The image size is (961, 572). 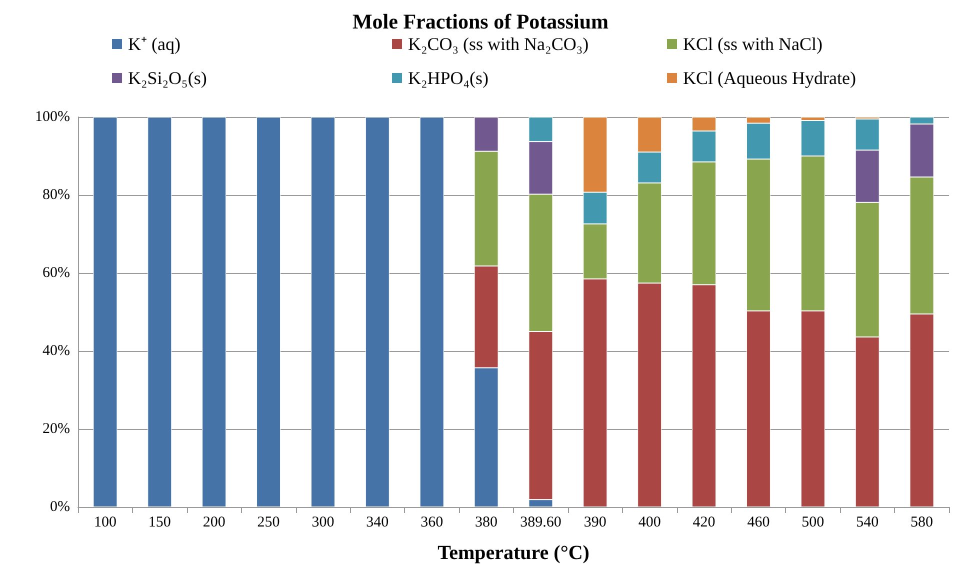 I want to click on x-tick-label: 460, so click(x=758, y=522).